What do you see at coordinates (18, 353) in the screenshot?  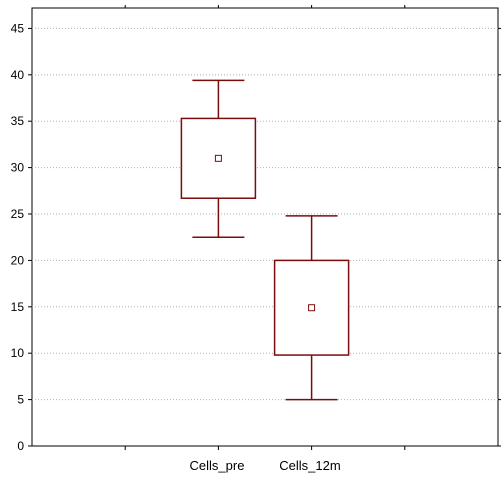 I see `y-tick-label: 10` at bounding box center [18, 353].